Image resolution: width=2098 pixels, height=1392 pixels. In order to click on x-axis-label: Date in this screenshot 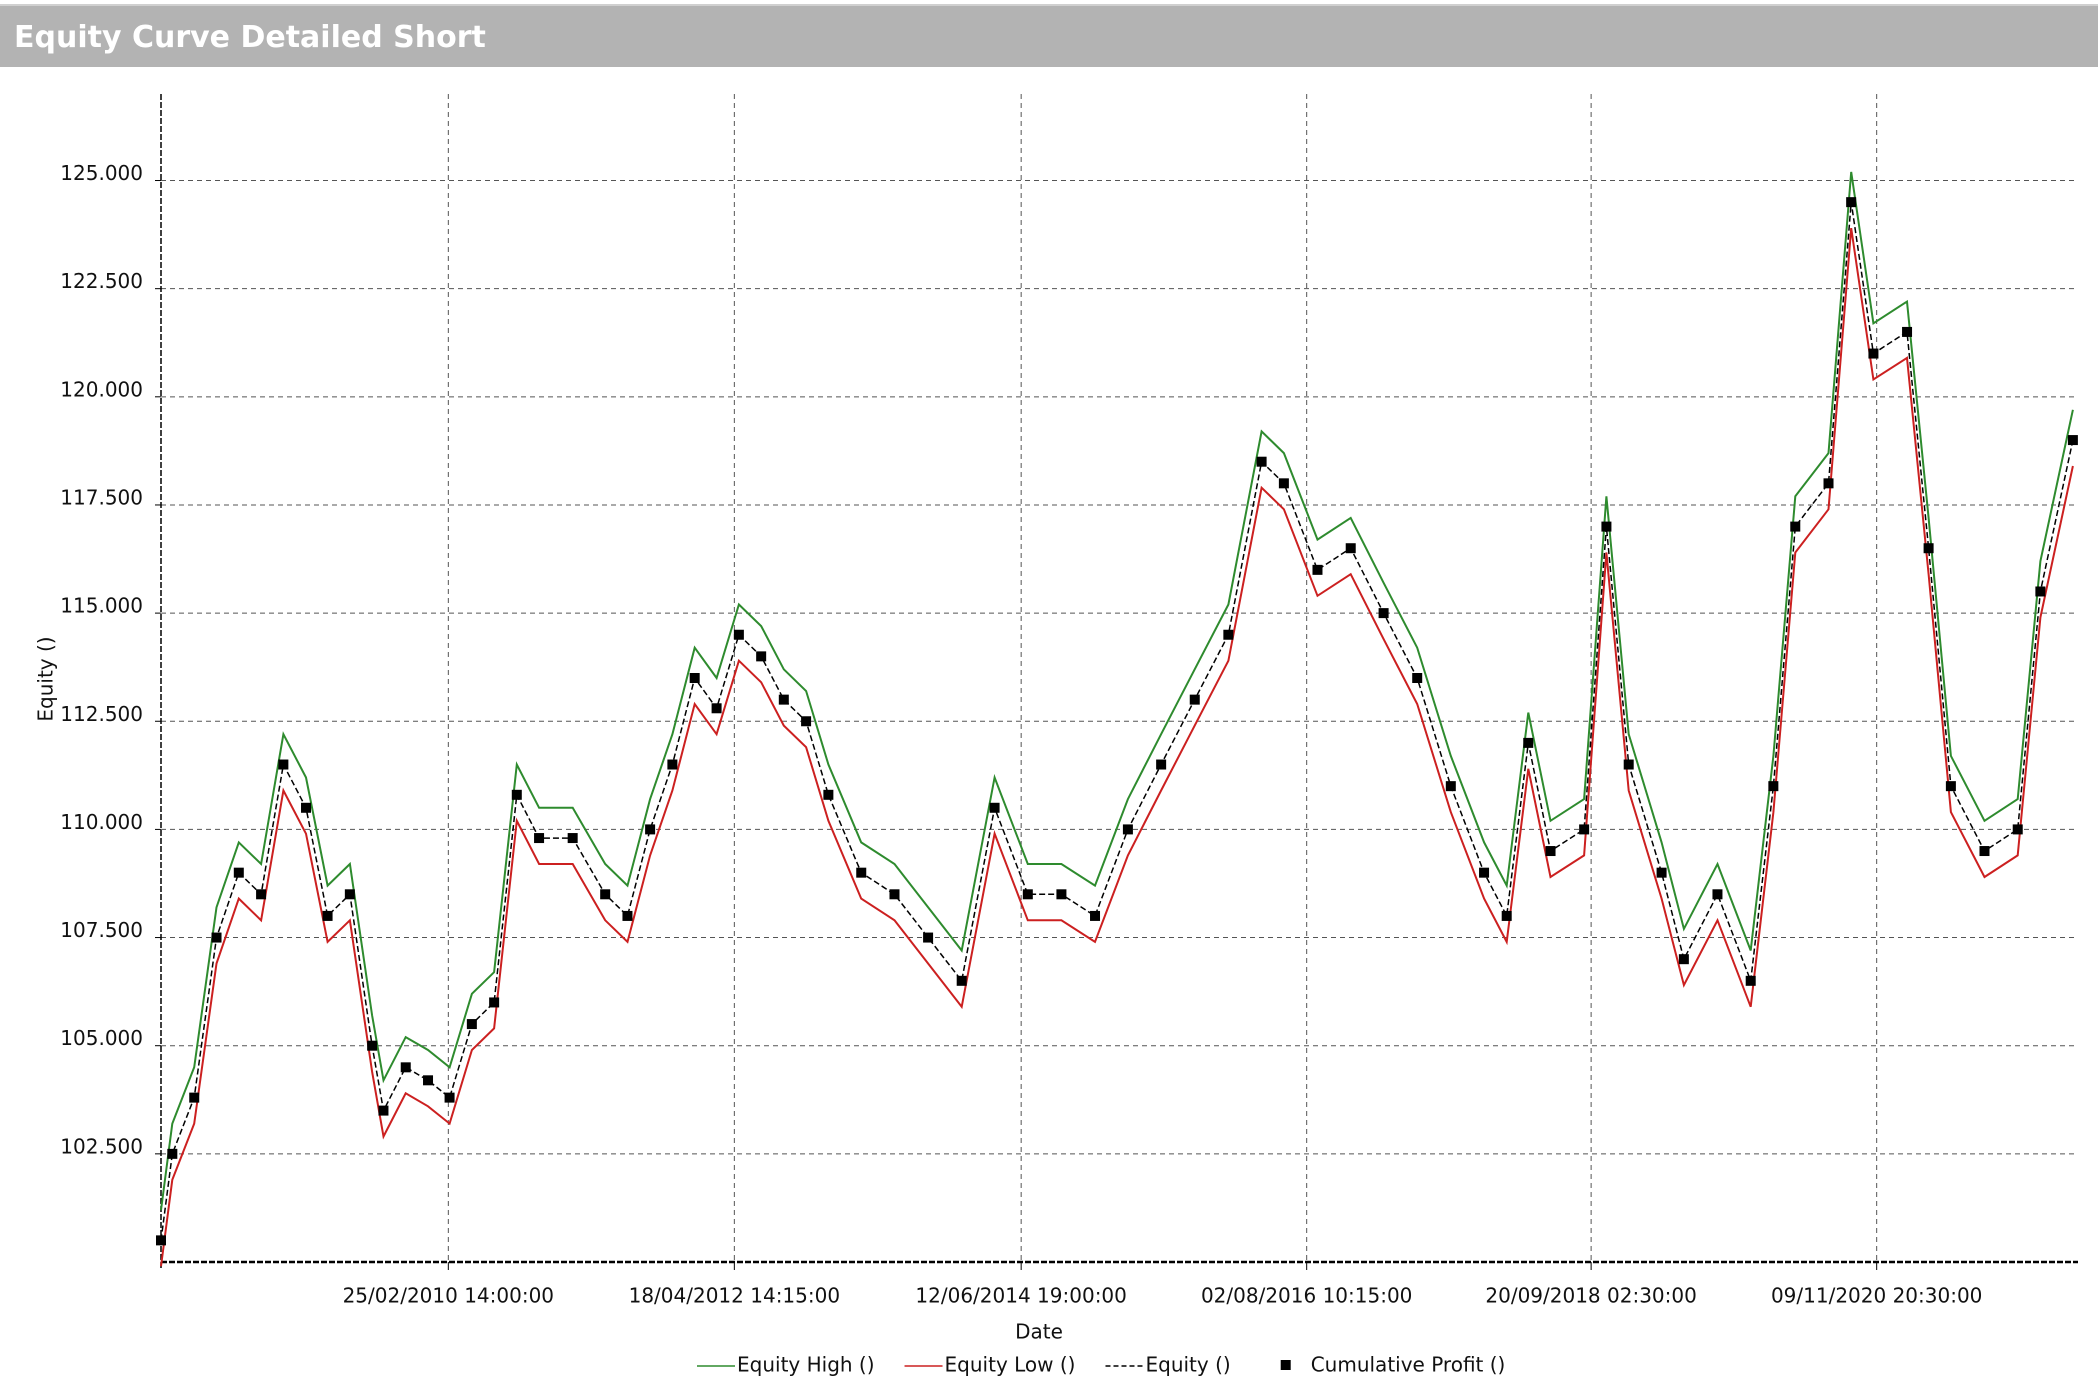, I will do `click(1039, 1332)`.